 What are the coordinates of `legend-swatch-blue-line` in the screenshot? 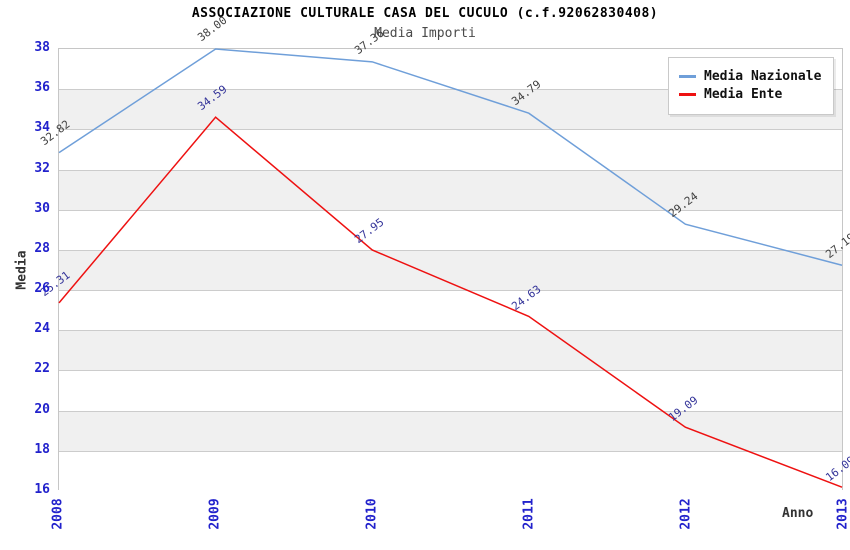 It's located at (687, 76).